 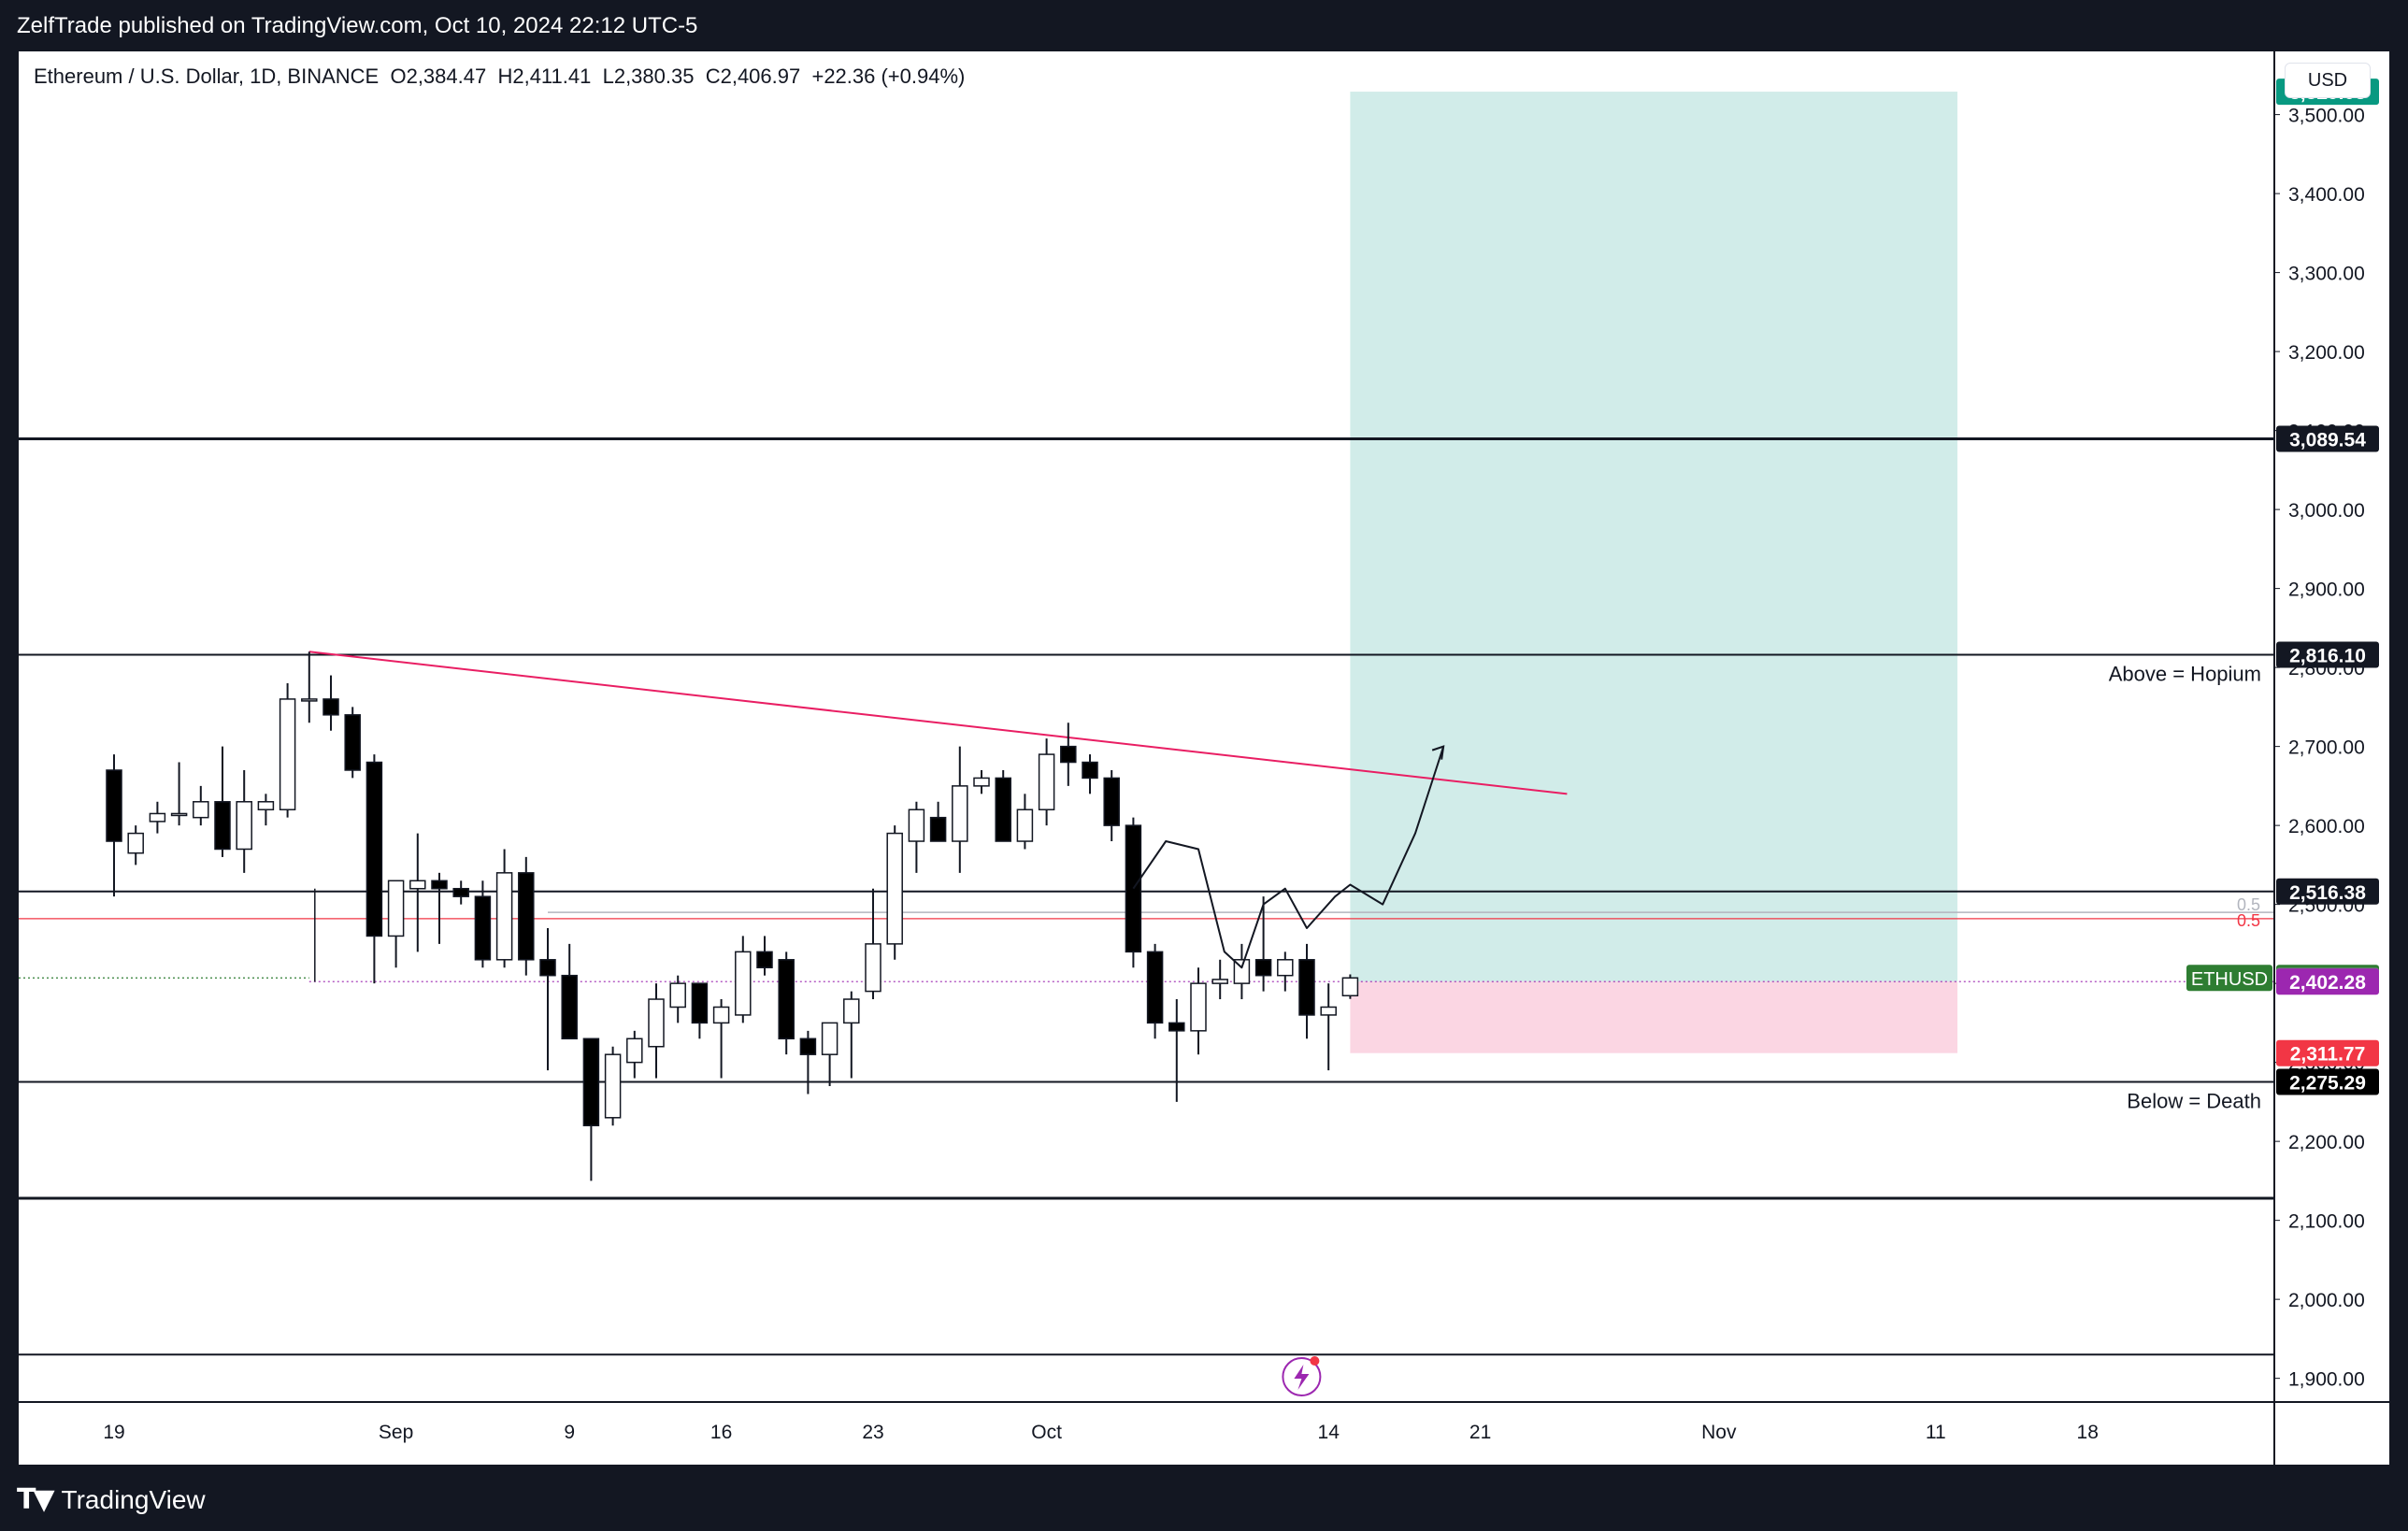 What do you see at coordinates (2326, 748) in the screenshot?
I see `price-tick-label: 2,700.00` at bounding box center [2326, 748].